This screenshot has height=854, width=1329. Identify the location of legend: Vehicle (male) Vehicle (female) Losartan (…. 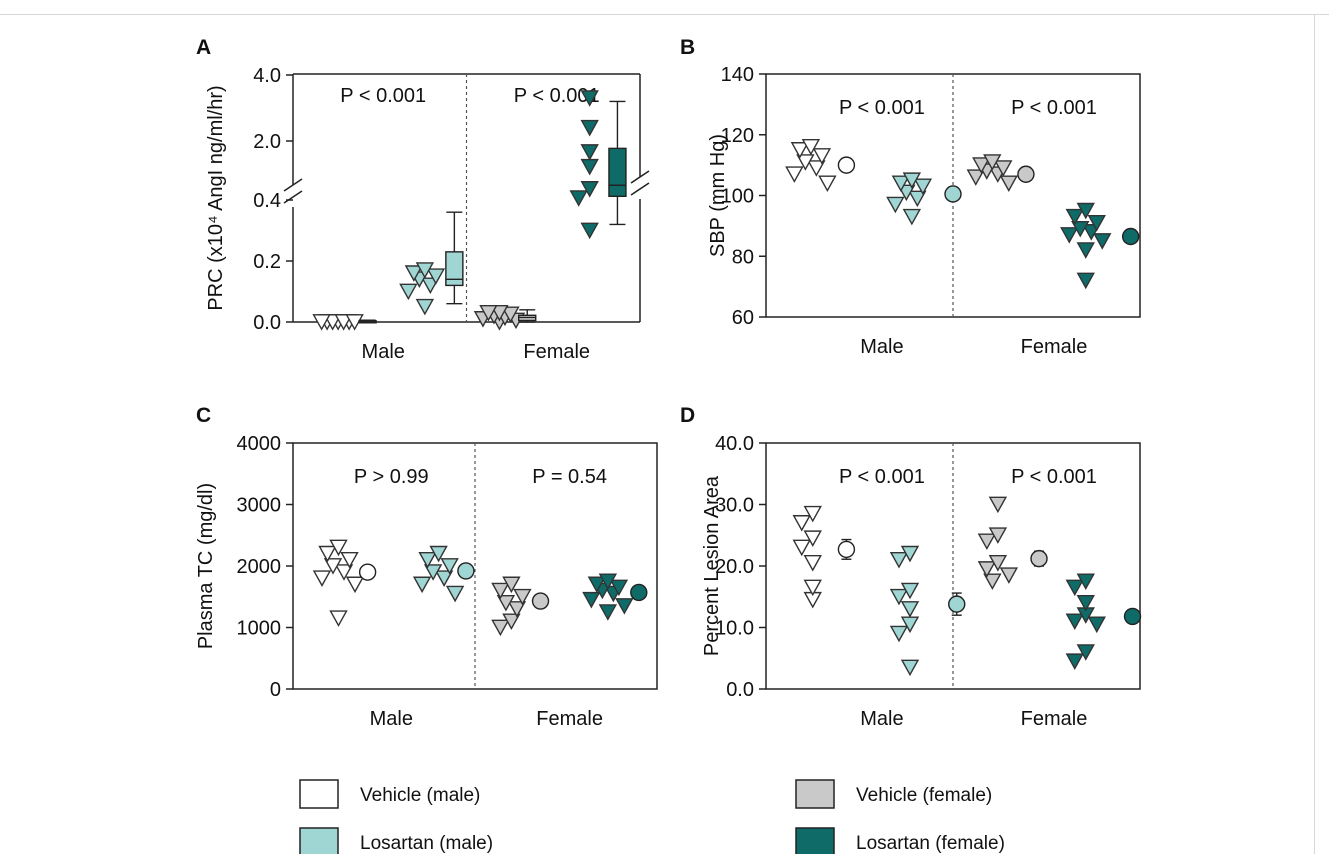
(652, 816).